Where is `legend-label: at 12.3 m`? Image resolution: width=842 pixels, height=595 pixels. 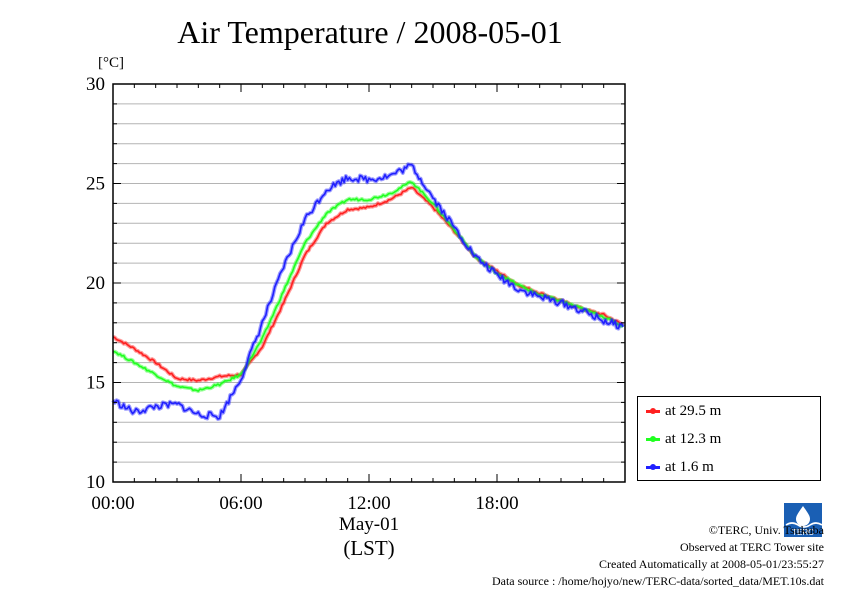
legend-label: at 12.3 m is located at coordinates (693, 438).